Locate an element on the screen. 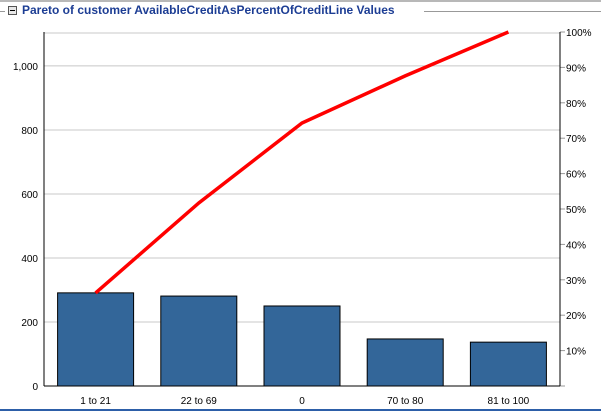 The image size is (601, 413). minus-box-icon is located at coordinates (12, 10).